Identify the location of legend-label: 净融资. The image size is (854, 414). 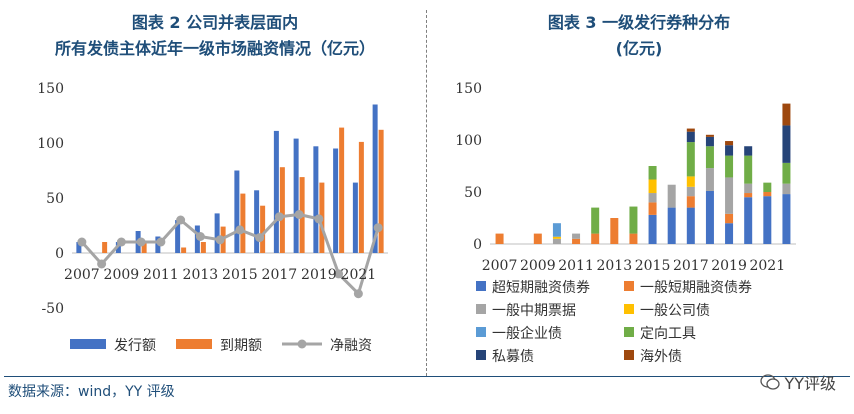
(351, 346).